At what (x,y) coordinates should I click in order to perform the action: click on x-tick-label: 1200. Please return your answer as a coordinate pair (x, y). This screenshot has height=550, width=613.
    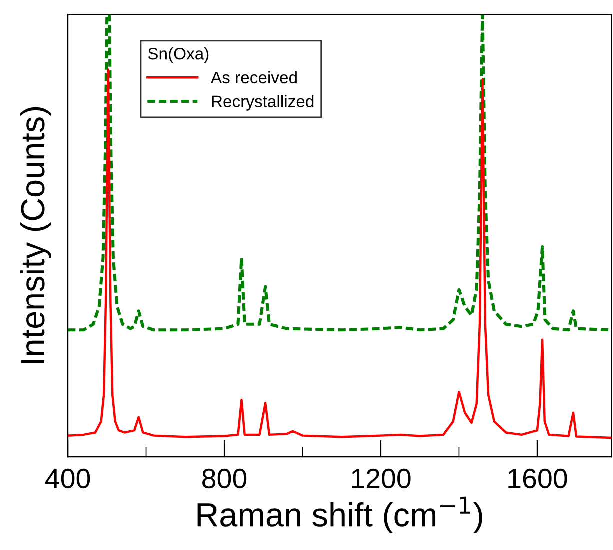
    Looking at the image, I should click on (381, 478).